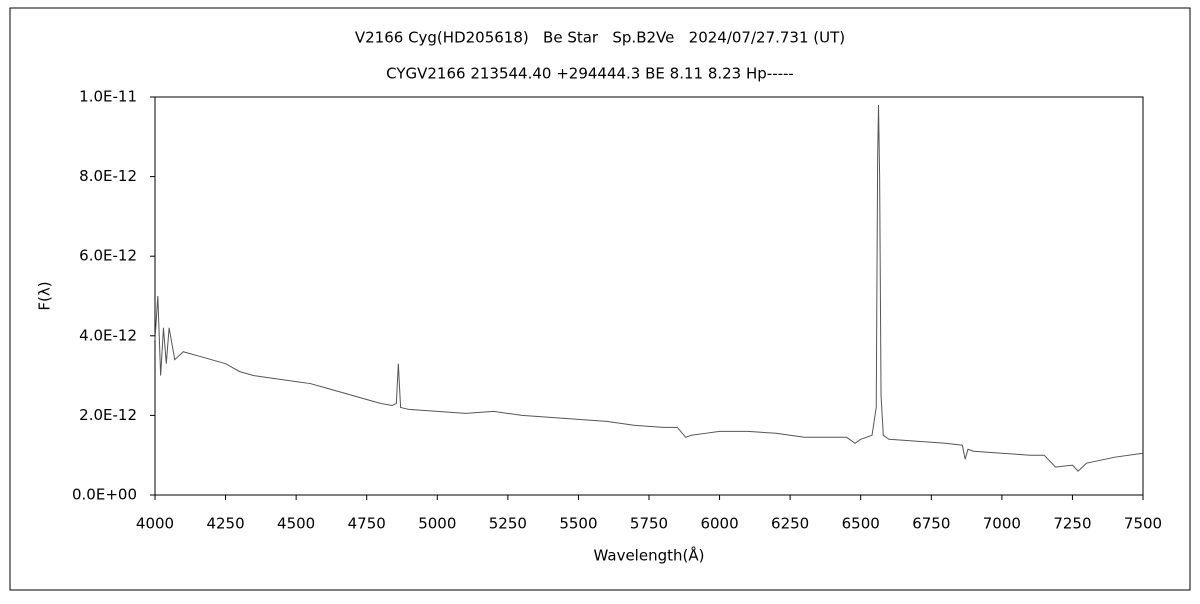  Describe the element at coordinates (155, 524) in the screenshot. I see `x-tick-label: 4000` at that location.